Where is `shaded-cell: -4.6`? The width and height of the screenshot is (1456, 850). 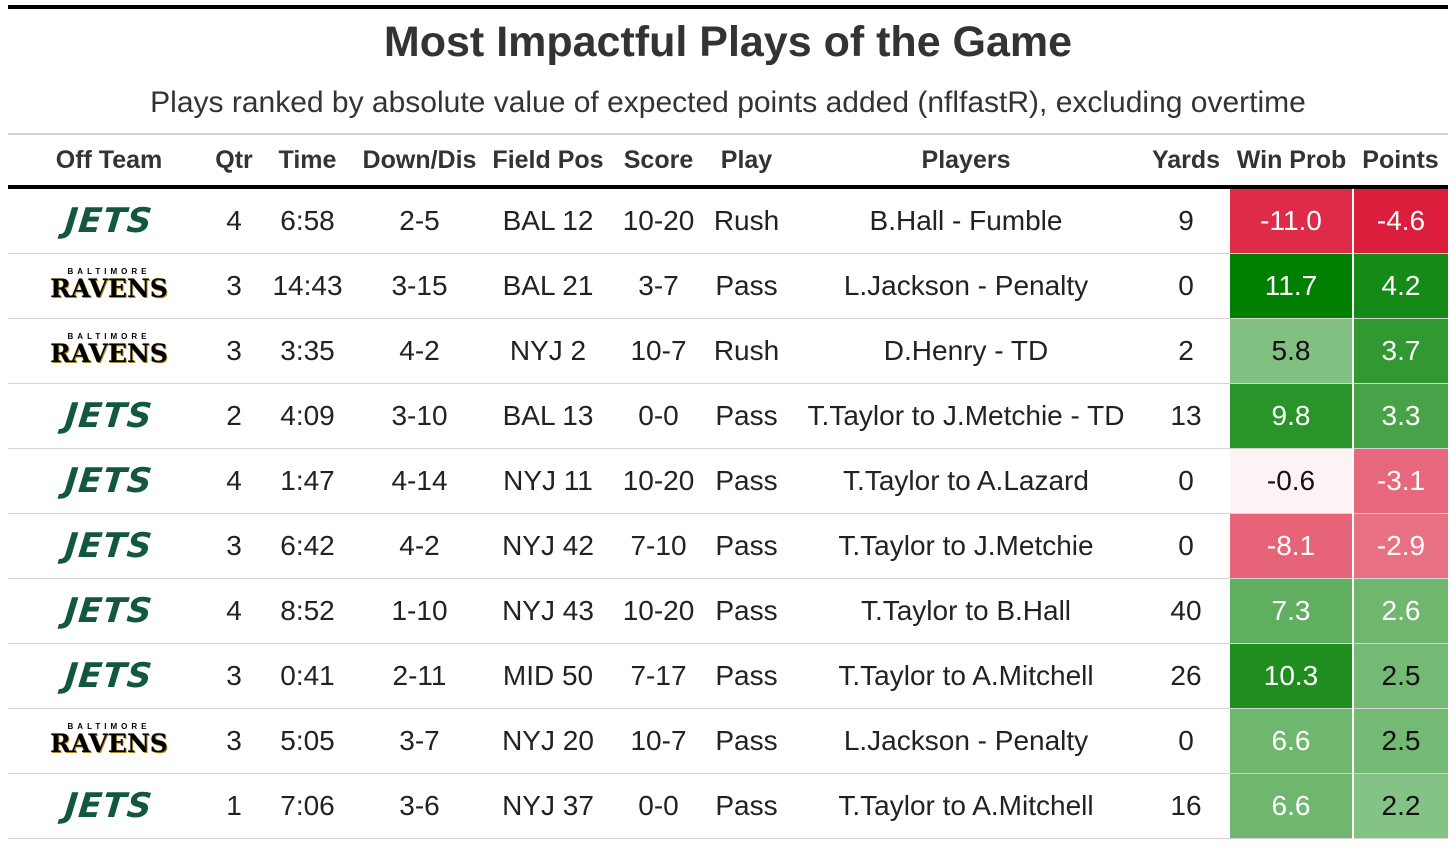
shaded-cell: -4.6 is located at coordinates (1400, 220).